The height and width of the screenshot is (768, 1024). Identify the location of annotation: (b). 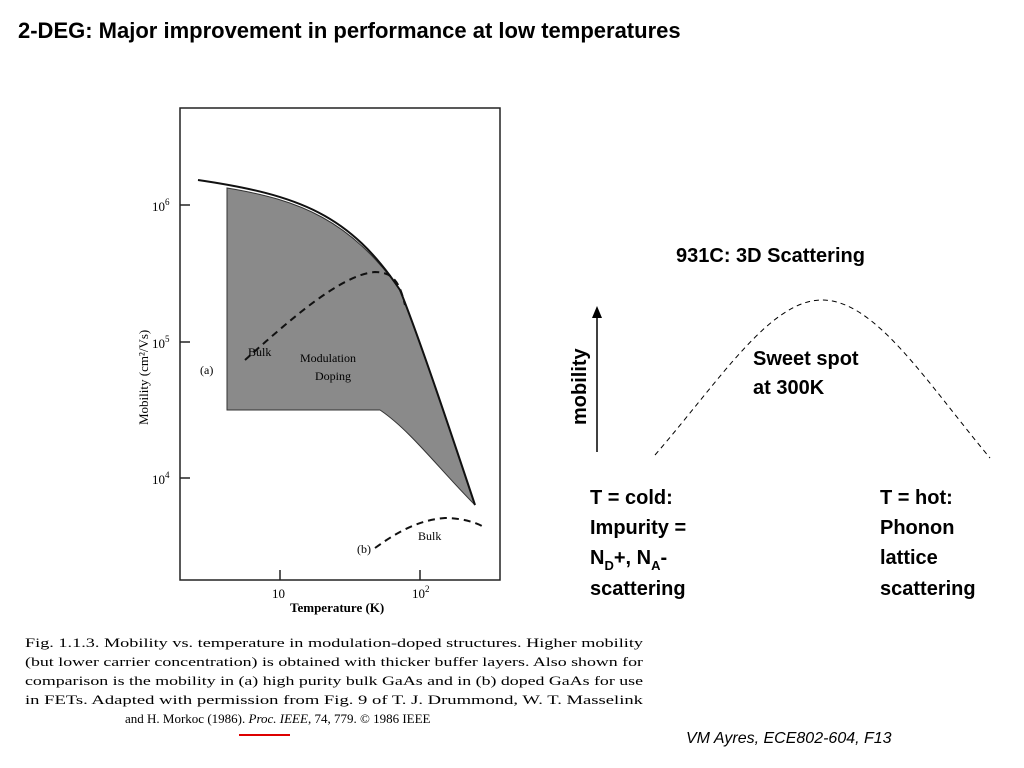
(364, 549).